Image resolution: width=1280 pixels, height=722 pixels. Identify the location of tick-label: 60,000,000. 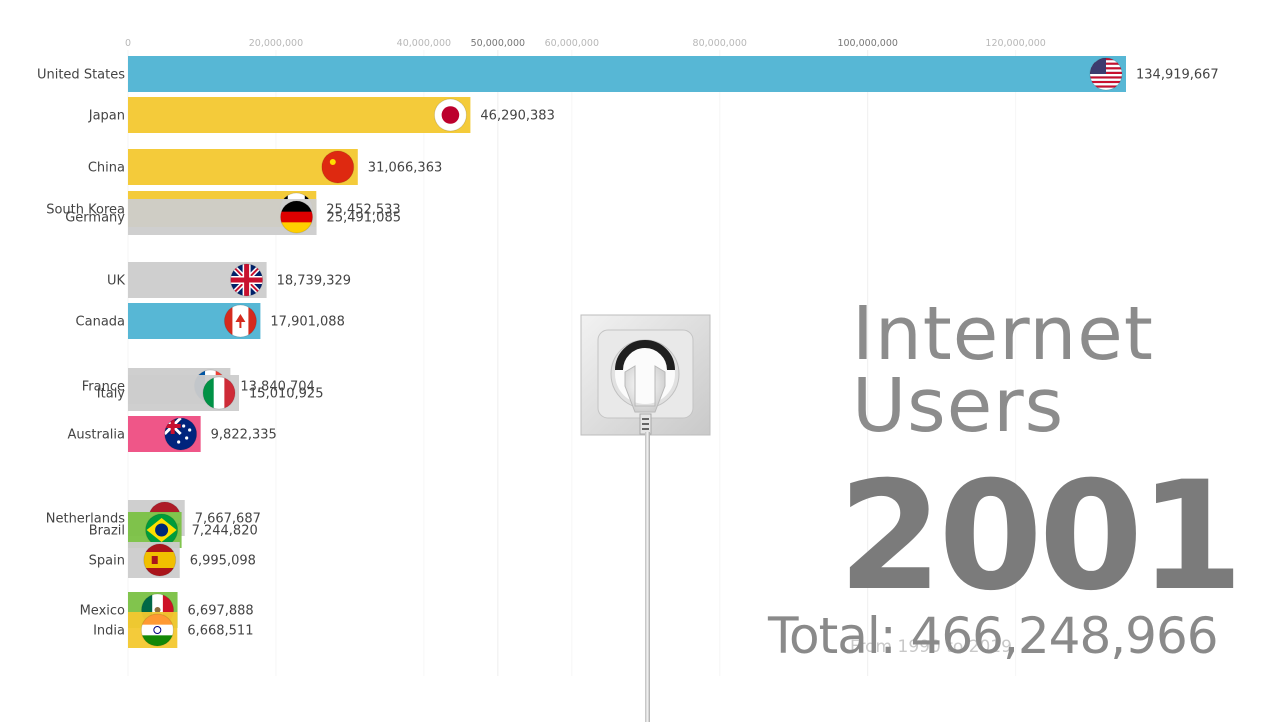
(572, 43).